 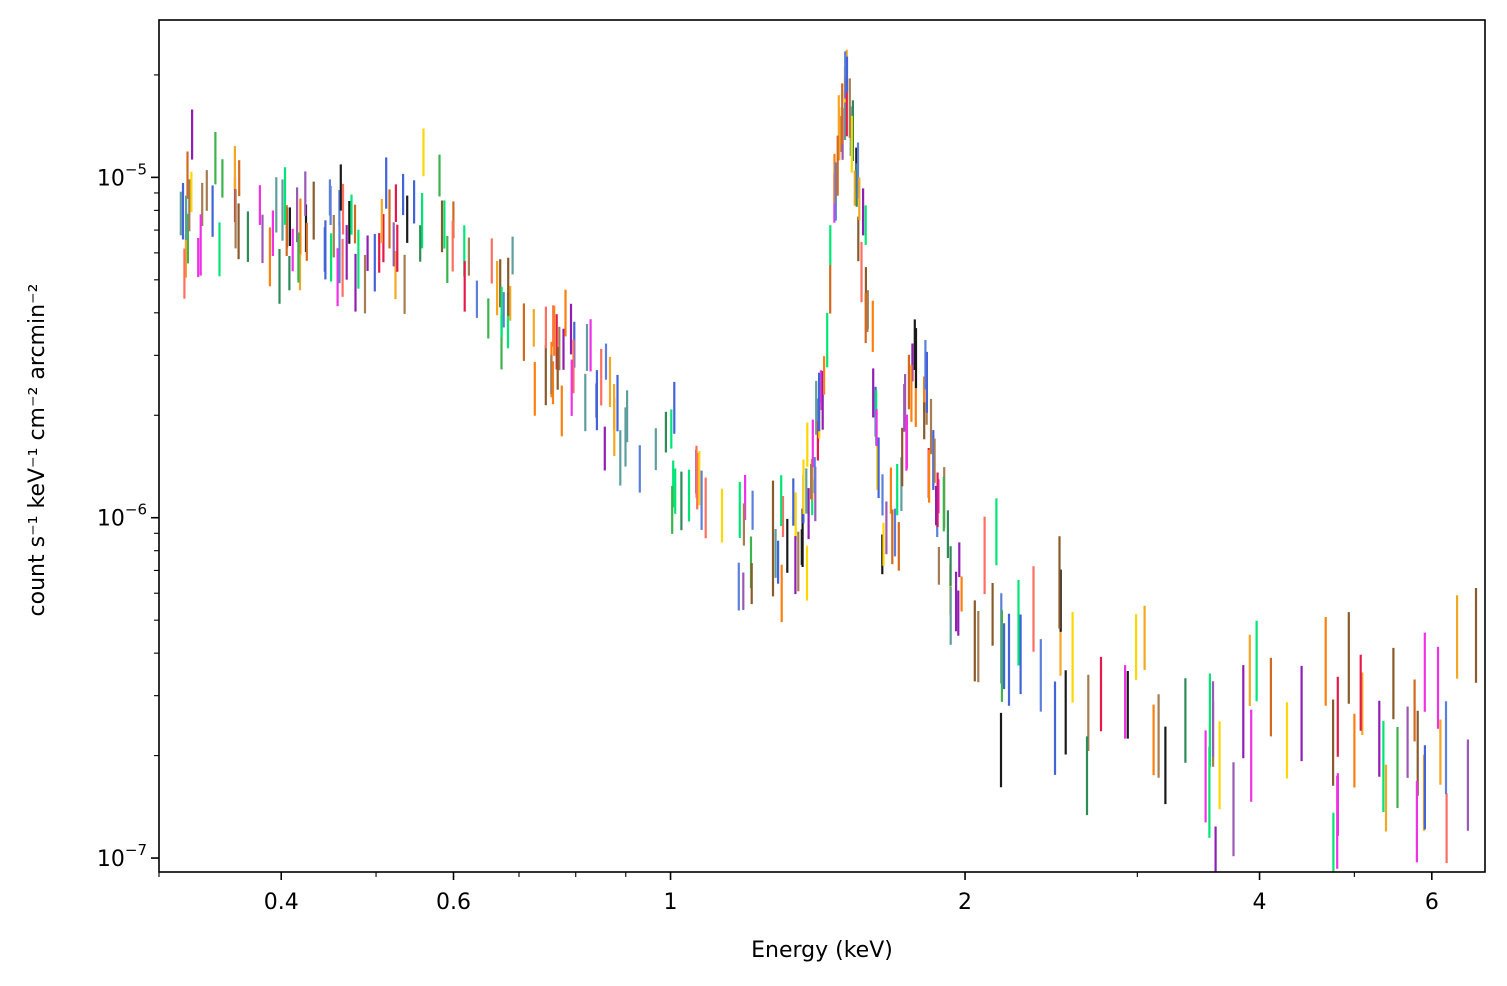 I want to click on x-axis-ticks: 0.4 0.6 1 2 4 6, so click(x=798, y=893).